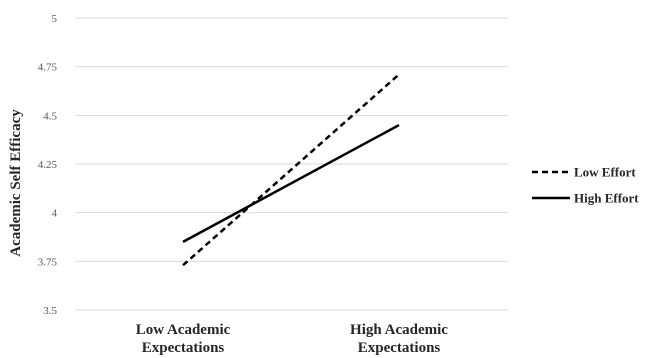  I want to click on x-category-label: High Academic Expectations, so click(399, 339).